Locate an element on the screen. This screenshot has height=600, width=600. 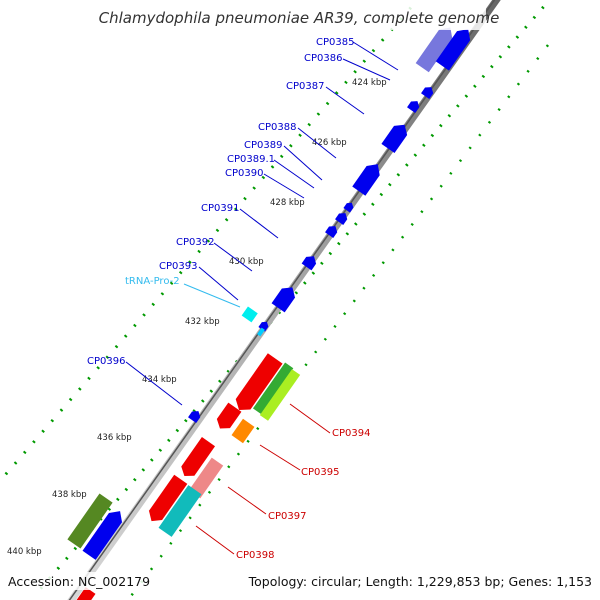
gene-cp0385 is located at coordinates (436, 48).